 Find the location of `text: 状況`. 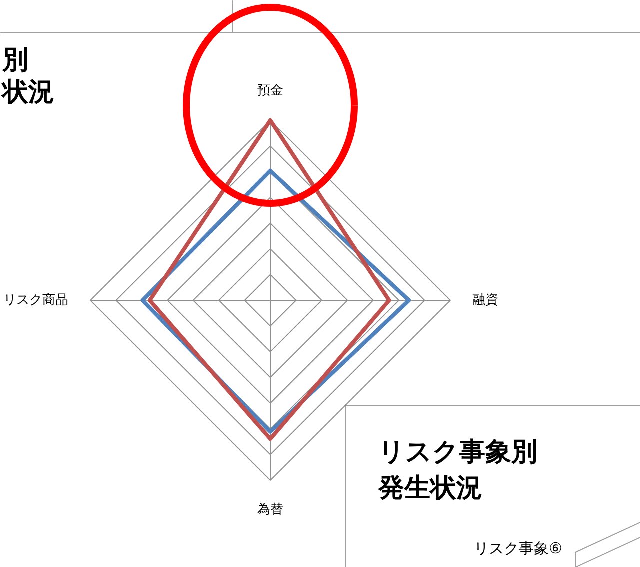

text: 状況 is located at coordinates (27, 93).